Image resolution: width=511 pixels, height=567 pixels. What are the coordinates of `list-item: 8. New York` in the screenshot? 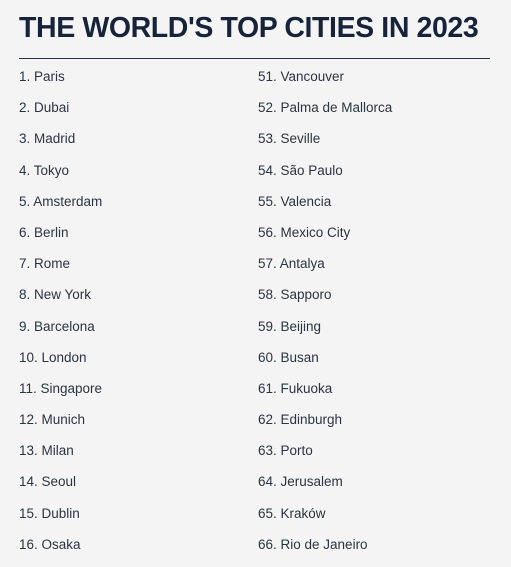 It's located at (55, 295).